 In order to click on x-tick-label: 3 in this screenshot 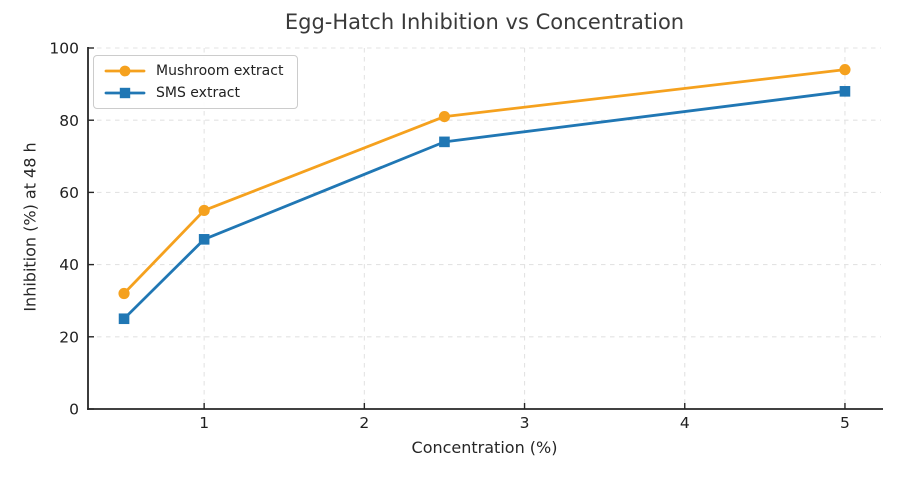, I will do `click(525, 423)`.